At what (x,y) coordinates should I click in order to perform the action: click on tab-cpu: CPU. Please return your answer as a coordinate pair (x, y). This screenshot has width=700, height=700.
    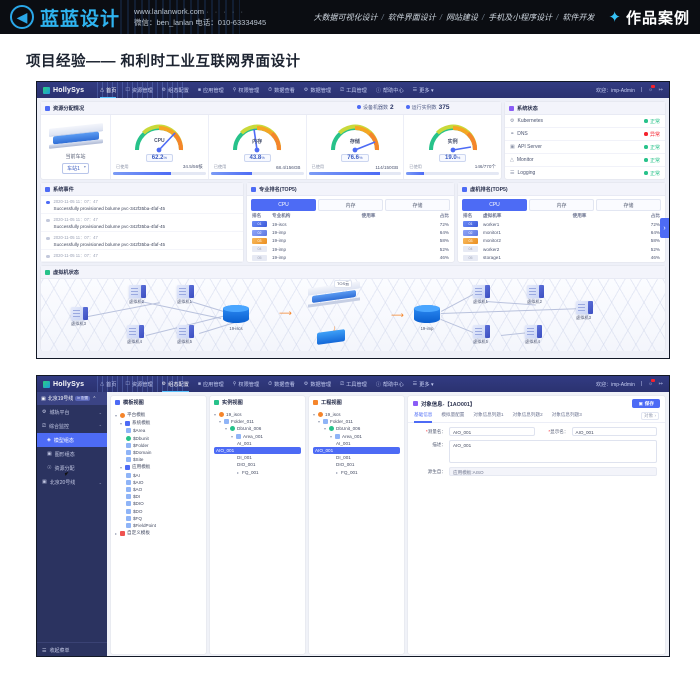
    Looking at the image, I should click on (494, 205).